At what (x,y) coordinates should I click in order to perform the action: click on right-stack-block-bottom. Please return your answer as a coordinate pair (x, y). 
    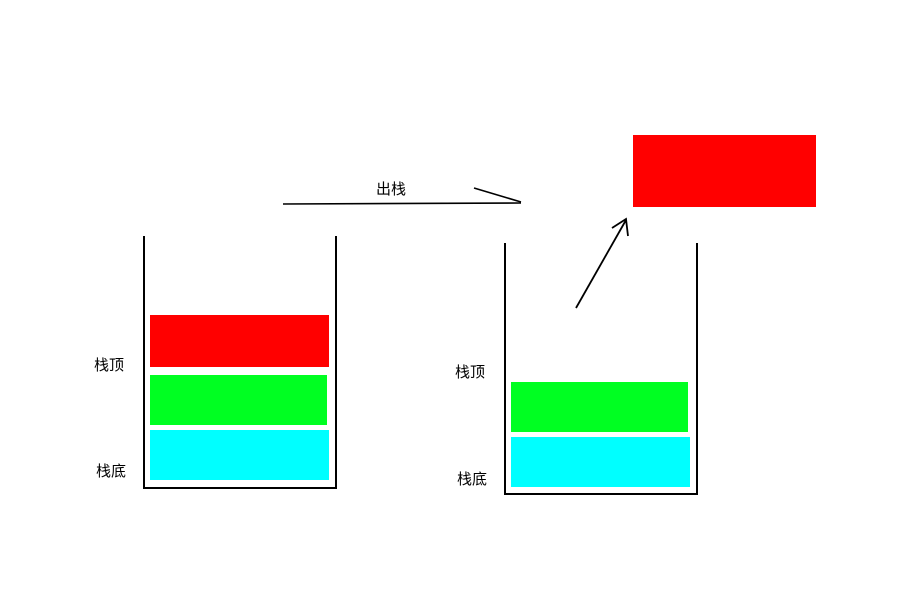
    Looking at the image, I should click on (600, 462).